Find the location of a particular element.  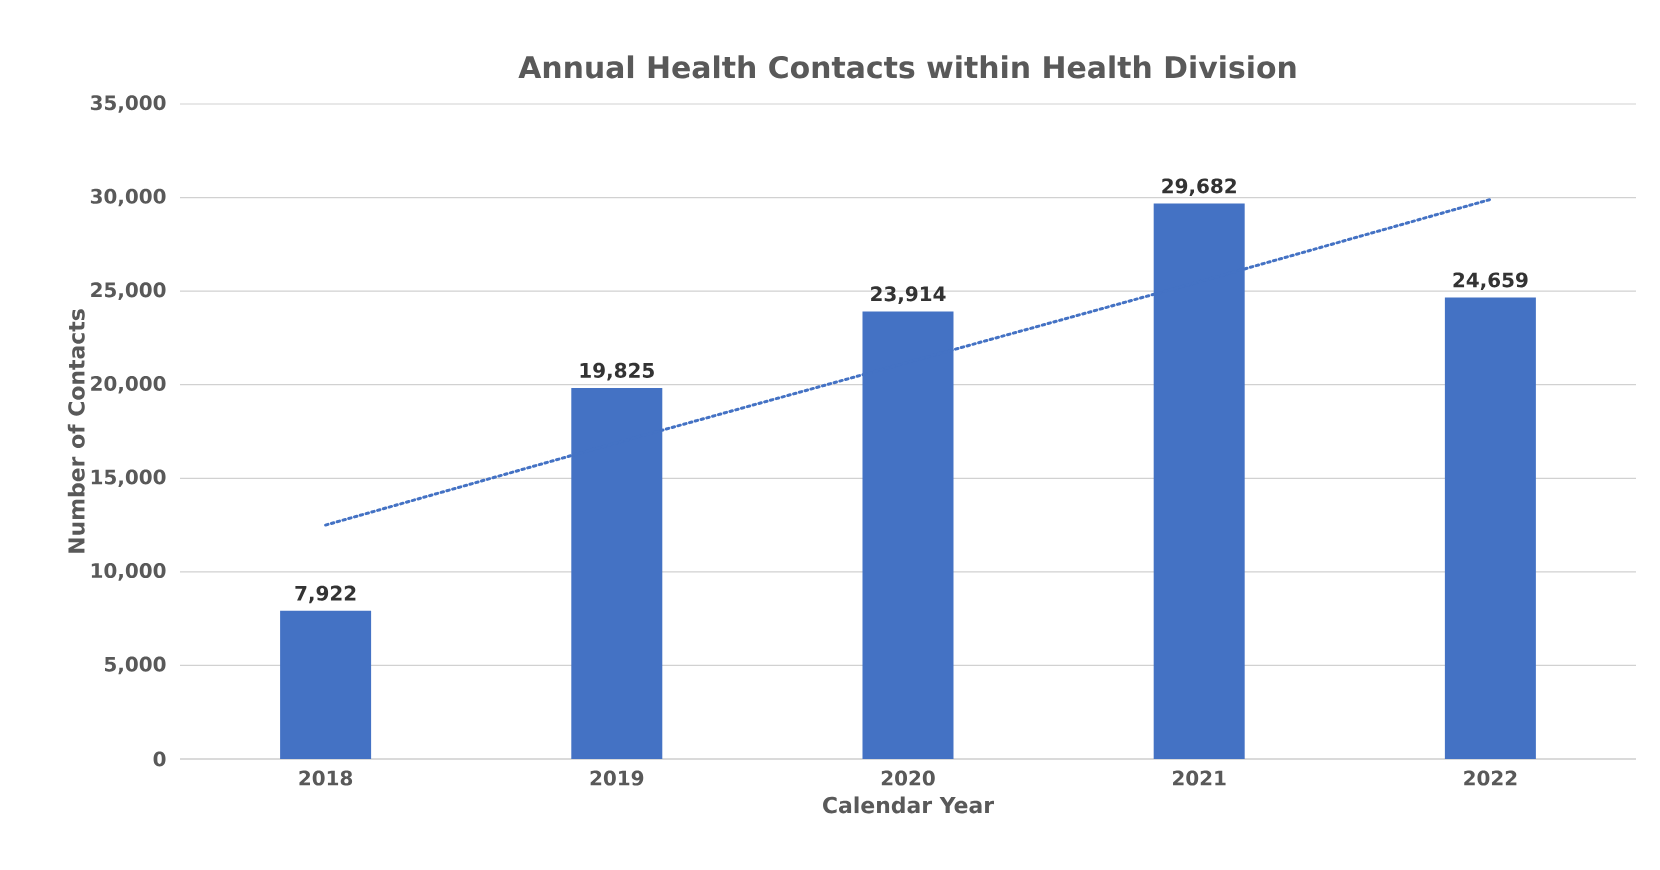

y-tick-label: 10,000 is located at coordinates (128, 572).